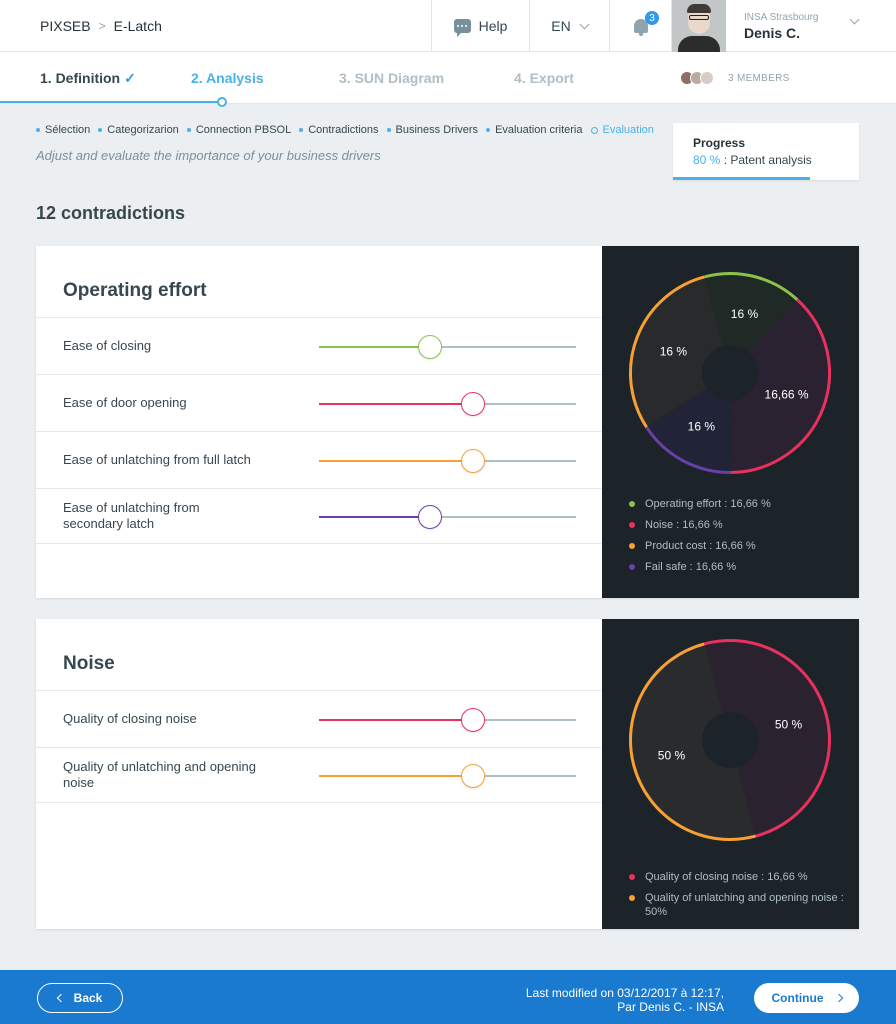 The width and height of the screenshot is (896, 1024). What do you see at coordinates (138, 130) in the screenshot?
I see `substep-item: Categorizarion` at bounding box center [138, 130].